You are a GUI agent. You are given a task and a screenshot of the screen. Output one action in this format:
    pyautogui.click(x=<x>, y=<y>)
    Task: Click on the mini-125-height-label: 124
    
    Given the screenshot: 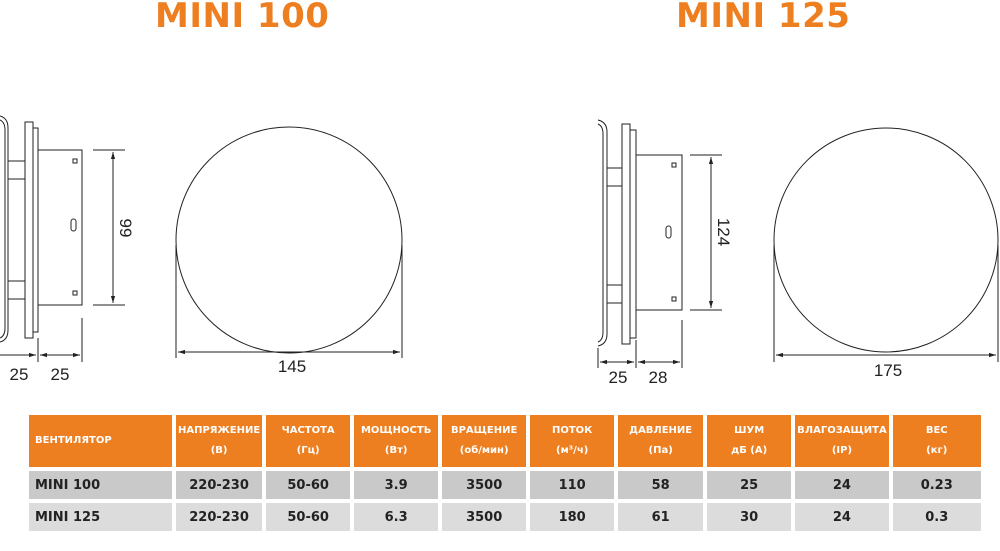 What is the action you would take?
    pyautogui.click(x=723, y=232)
    